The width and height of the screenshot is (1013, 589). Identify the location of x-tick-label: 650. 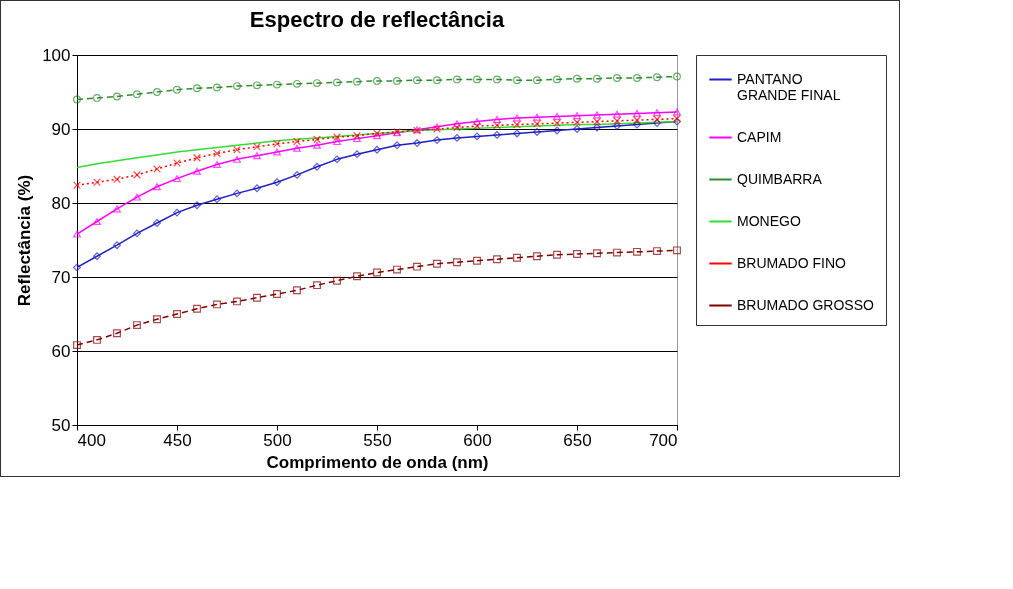
(577, 440).